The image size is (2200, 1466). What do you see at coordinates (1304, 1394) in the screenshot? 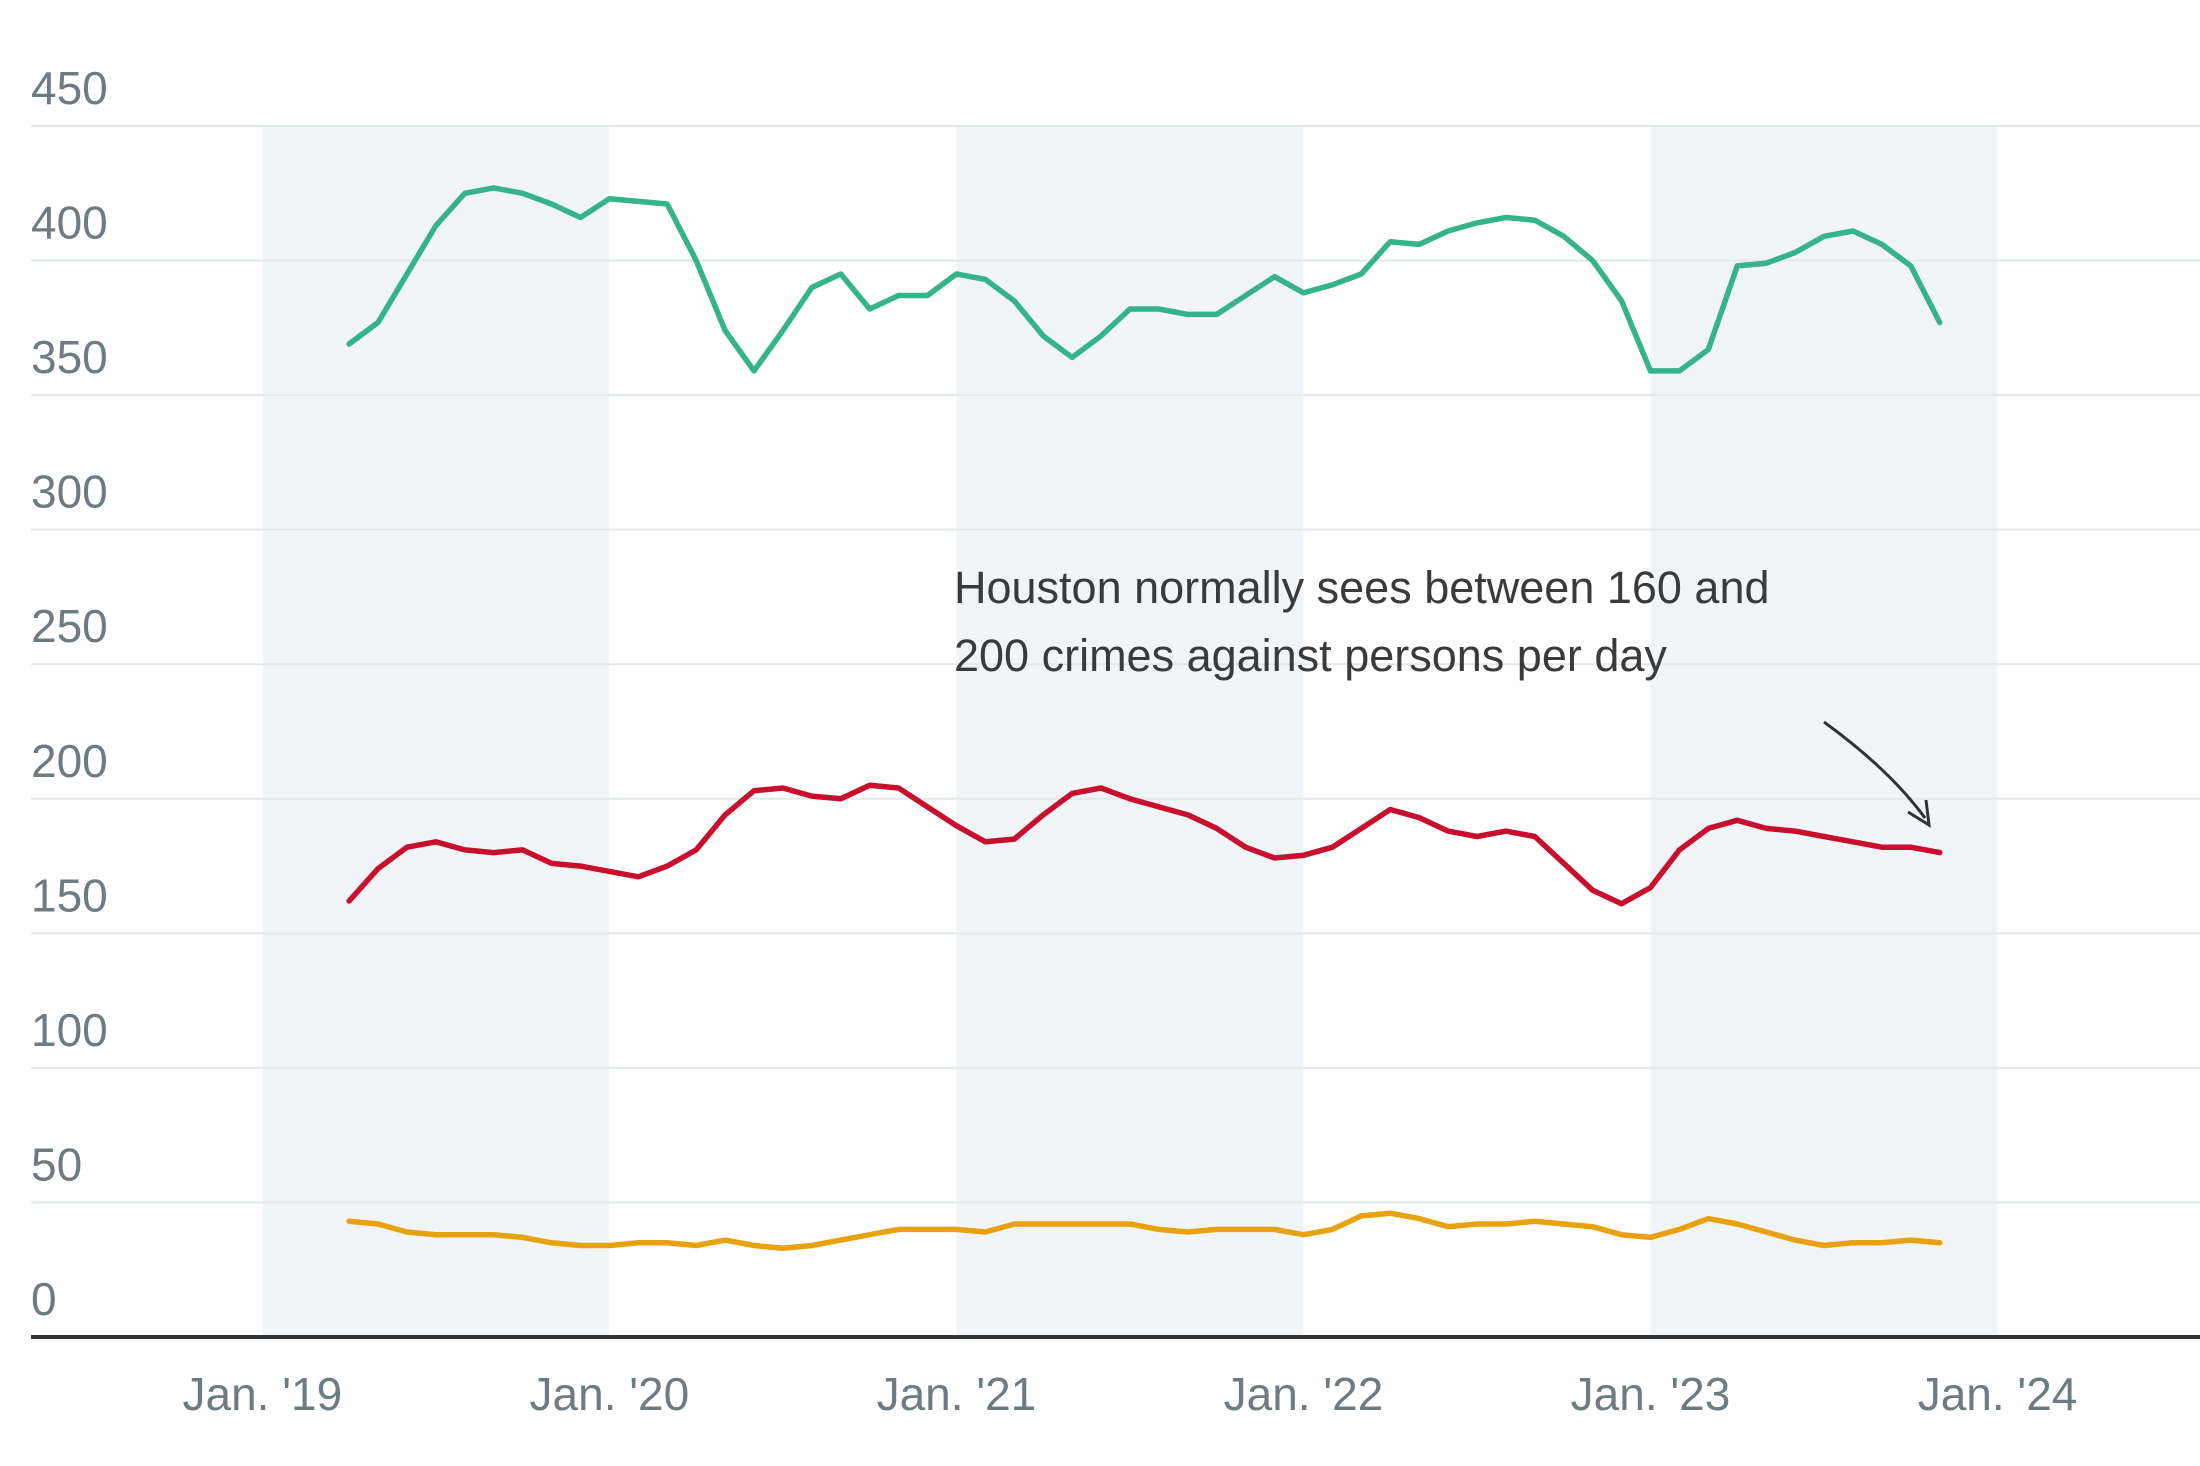
I see `x-tick-label: Jan. '22` at bounding box center [1304, 1394].